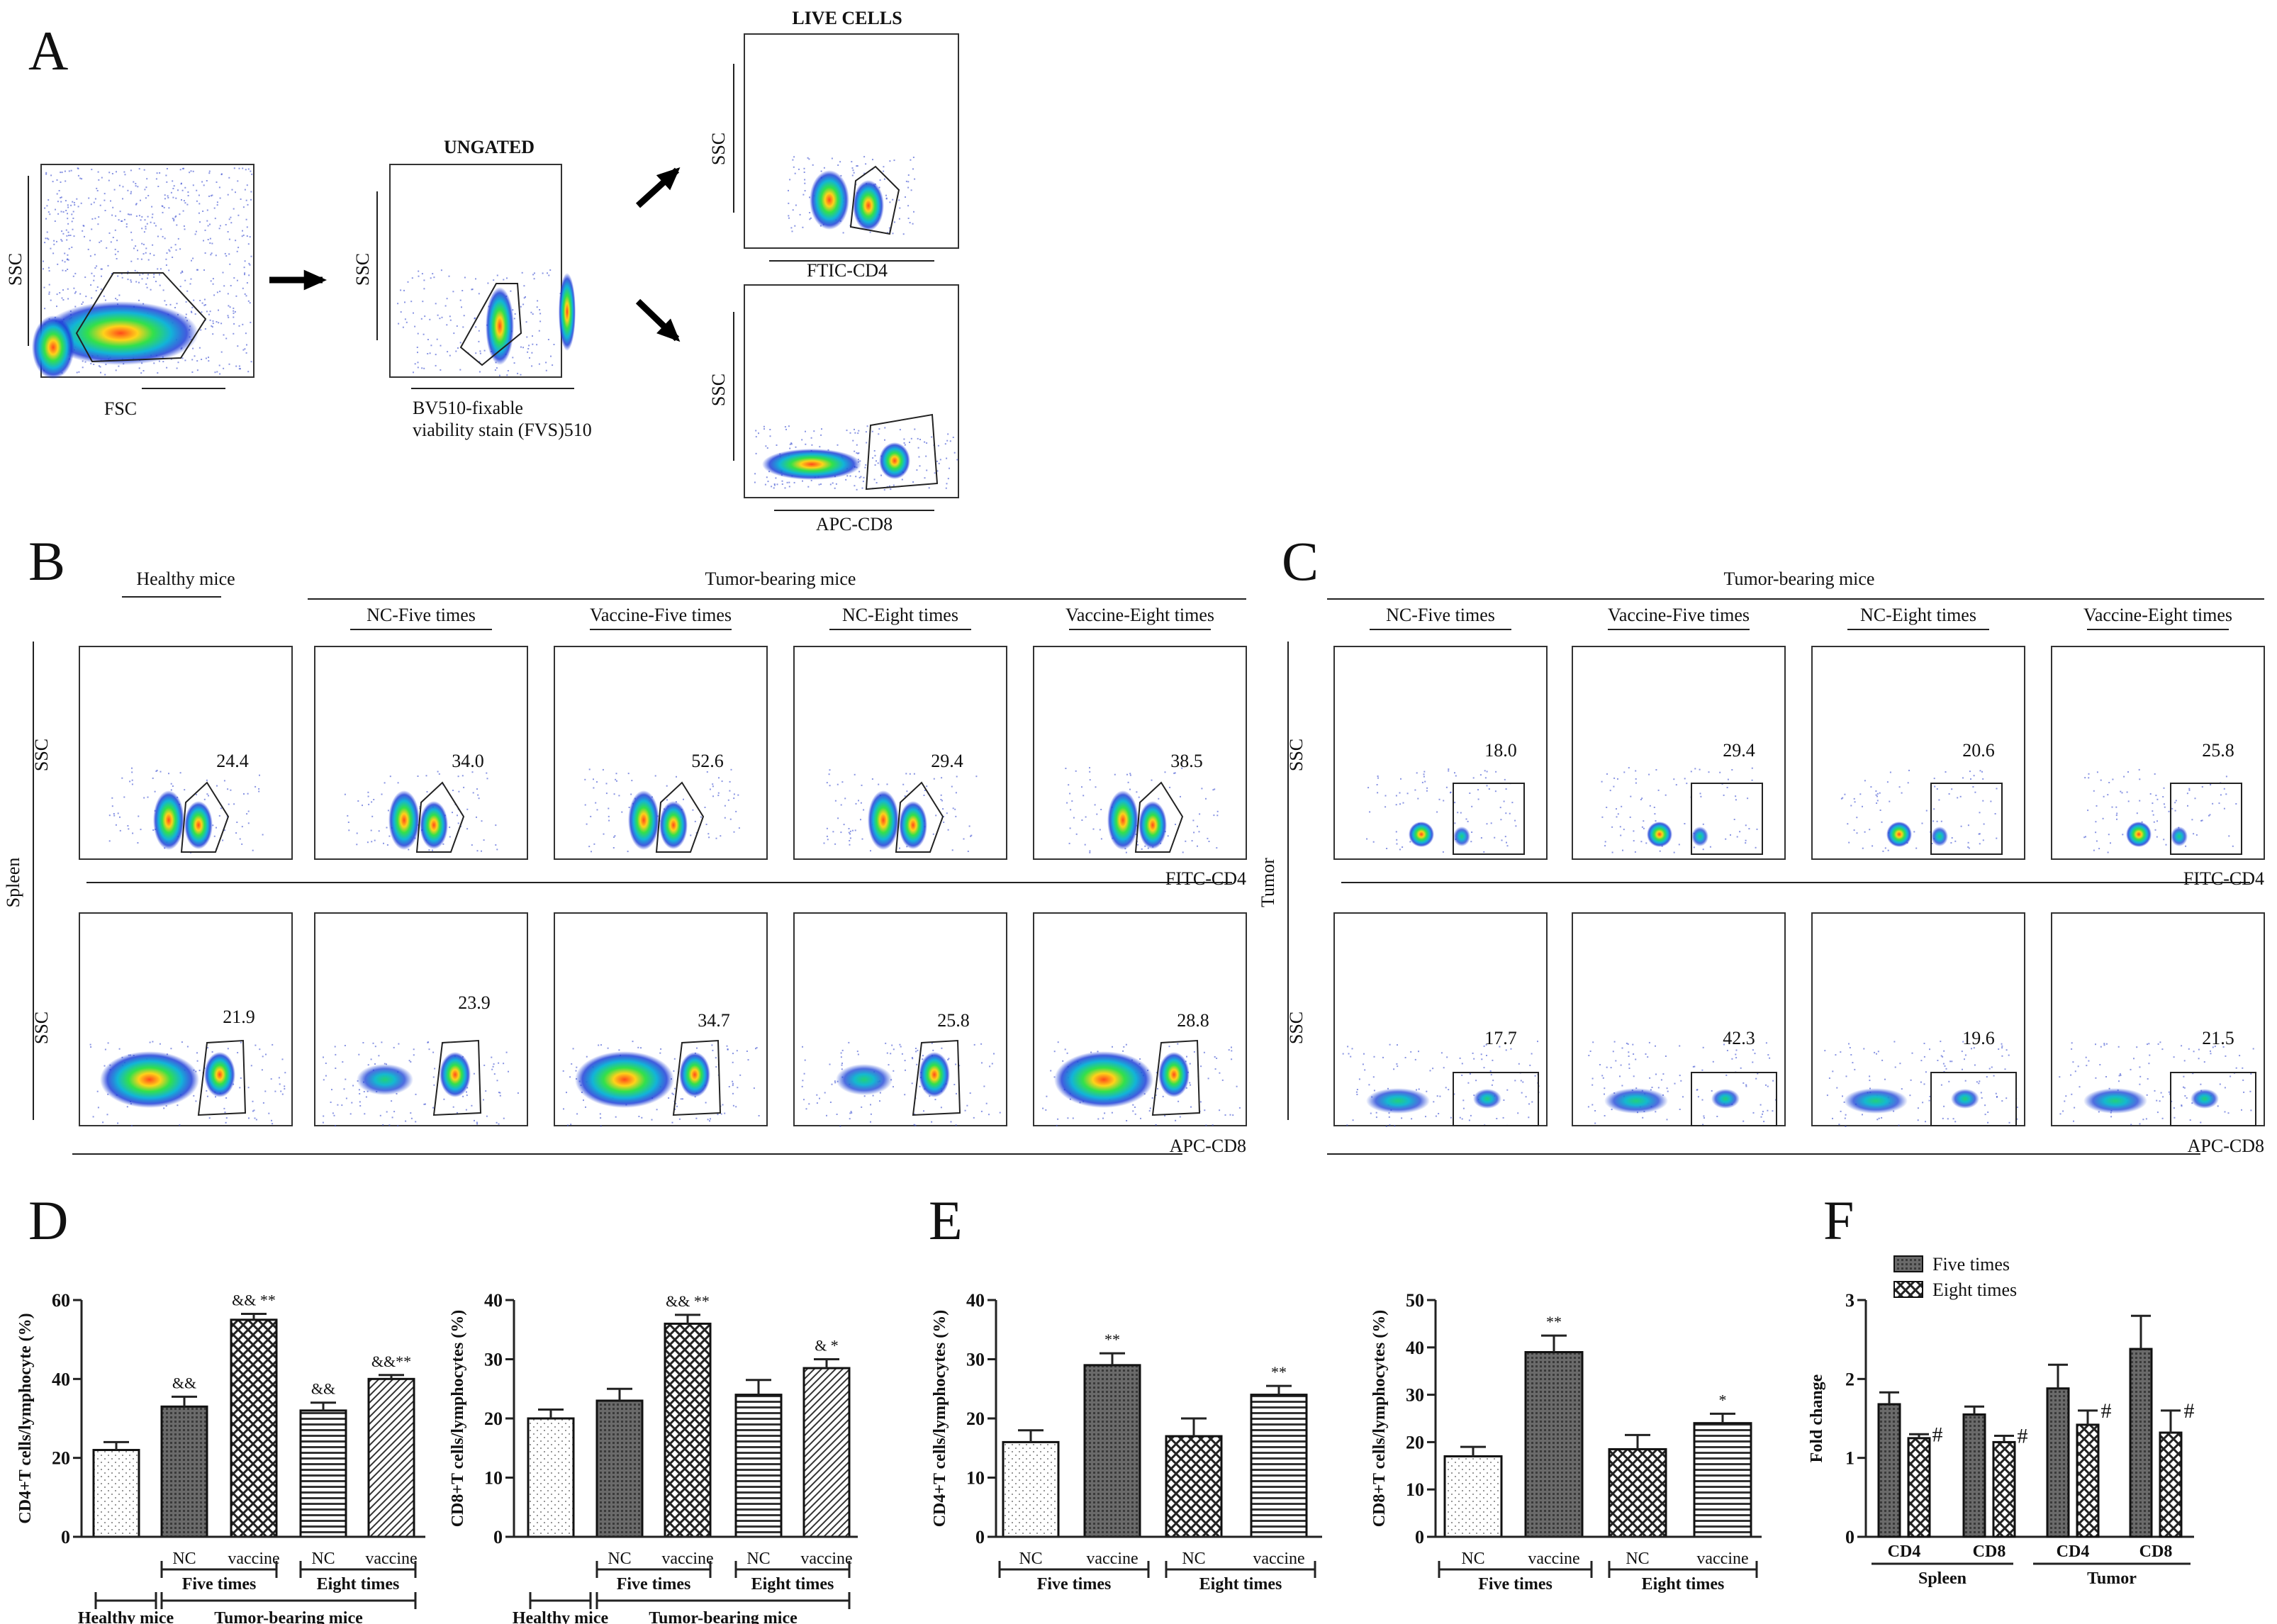  I want to click on significance-label: #, so click(1937, 1434).